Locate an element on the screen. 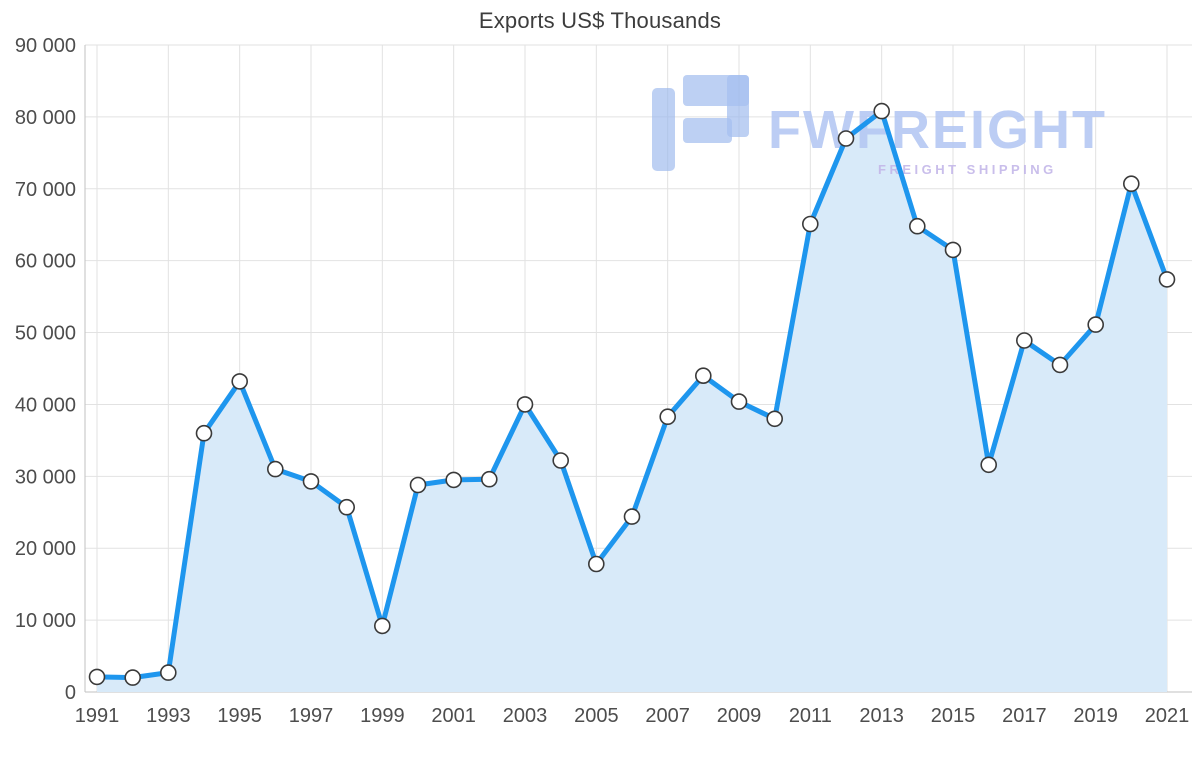 The width and height of the screenshot is (1200, 763). x-axis-tick-label: 1999 is located at coordinates (382, 716).